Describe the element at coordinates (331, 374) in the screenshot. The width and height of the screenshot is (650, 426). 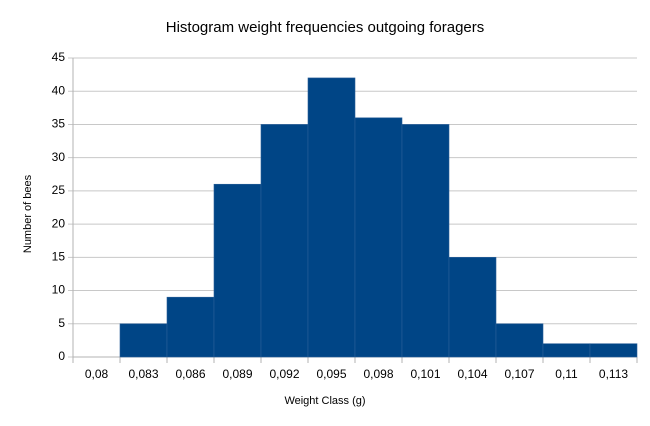
I see `x-tick-label: 0,095` at that location.